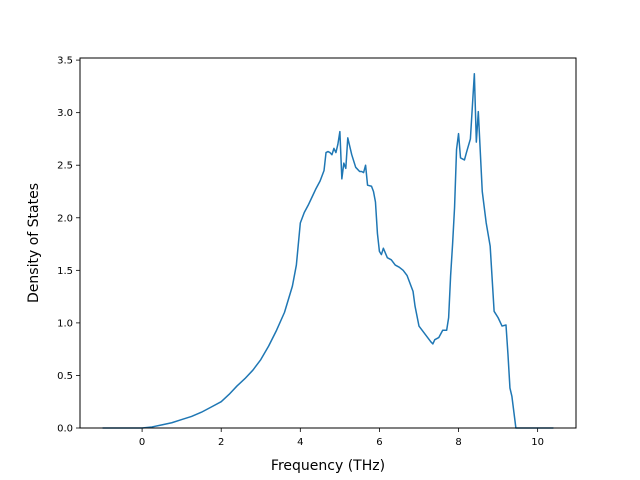  Describe the element at coordinates (142, 442) in the screenshot. I see `x-tick-label: 0` at that location.